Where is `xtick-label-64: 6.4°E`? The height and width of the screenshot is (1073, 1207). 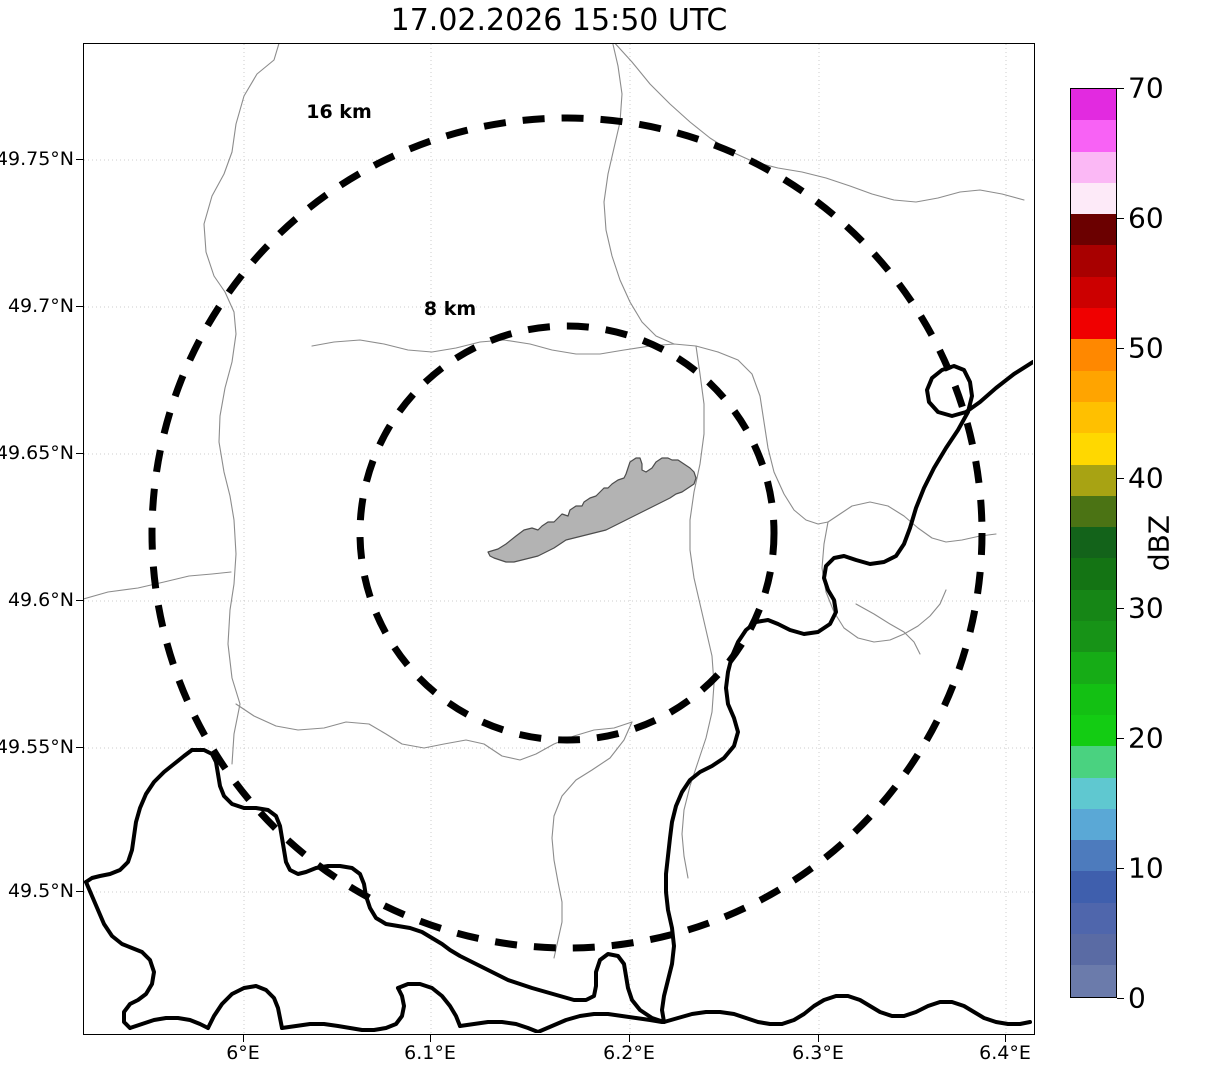 xtick-label-64: 6.4°E is located at coordinates (1005, 1053).